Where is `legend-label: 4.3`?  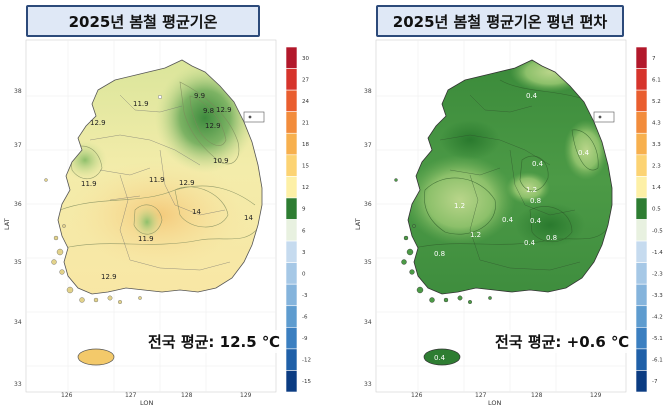
legend-label: 4.3 is located at coordinates (656, 123).